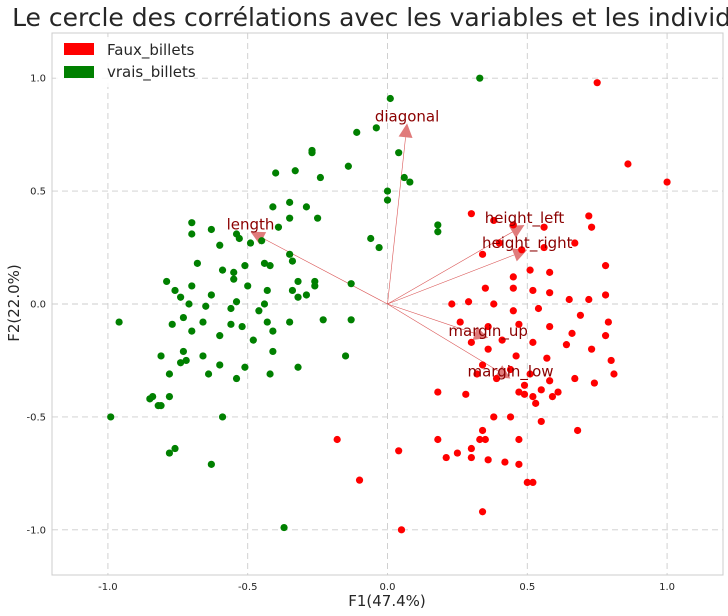 The width and height of the screenshot is (728, 616). I want to click on y-tick-label: 0.5, so click(38, 192).